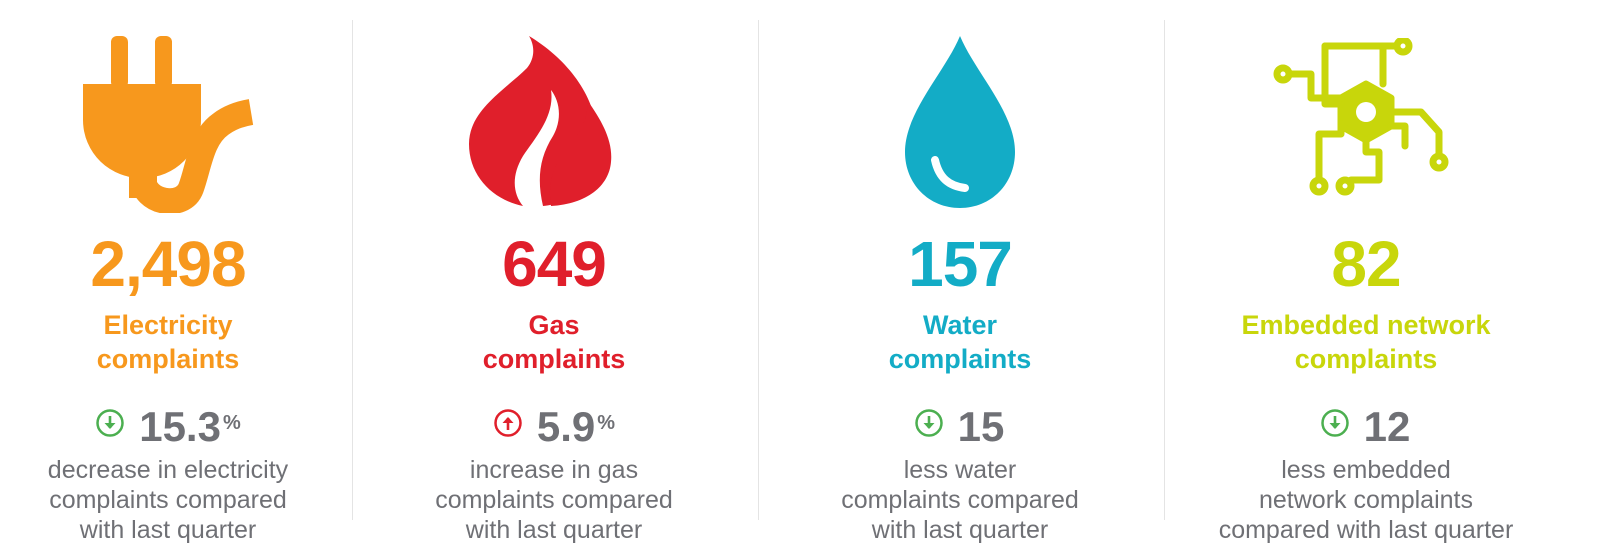 The height and width of the screenshot is (559, 1600). What do you see at coordinates (1366, 264) in the screenshot?
I see `embedded-network-count: 82` at bounding box center [1366, 264].